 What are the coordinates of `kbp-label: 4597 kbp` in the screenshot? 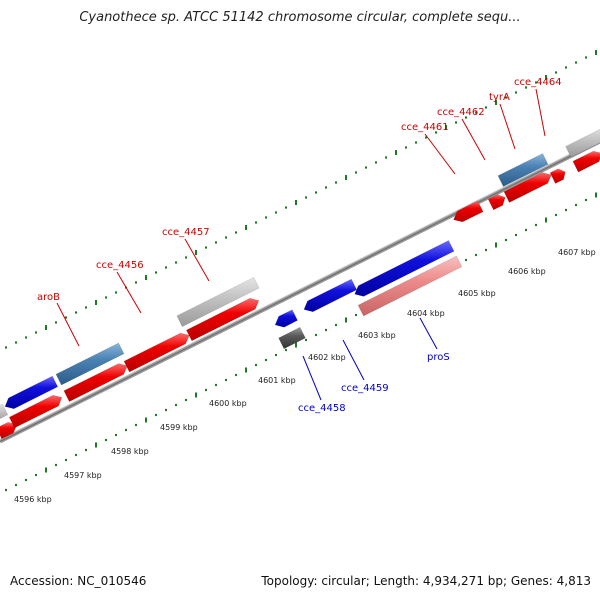 It's located at (83, 475).